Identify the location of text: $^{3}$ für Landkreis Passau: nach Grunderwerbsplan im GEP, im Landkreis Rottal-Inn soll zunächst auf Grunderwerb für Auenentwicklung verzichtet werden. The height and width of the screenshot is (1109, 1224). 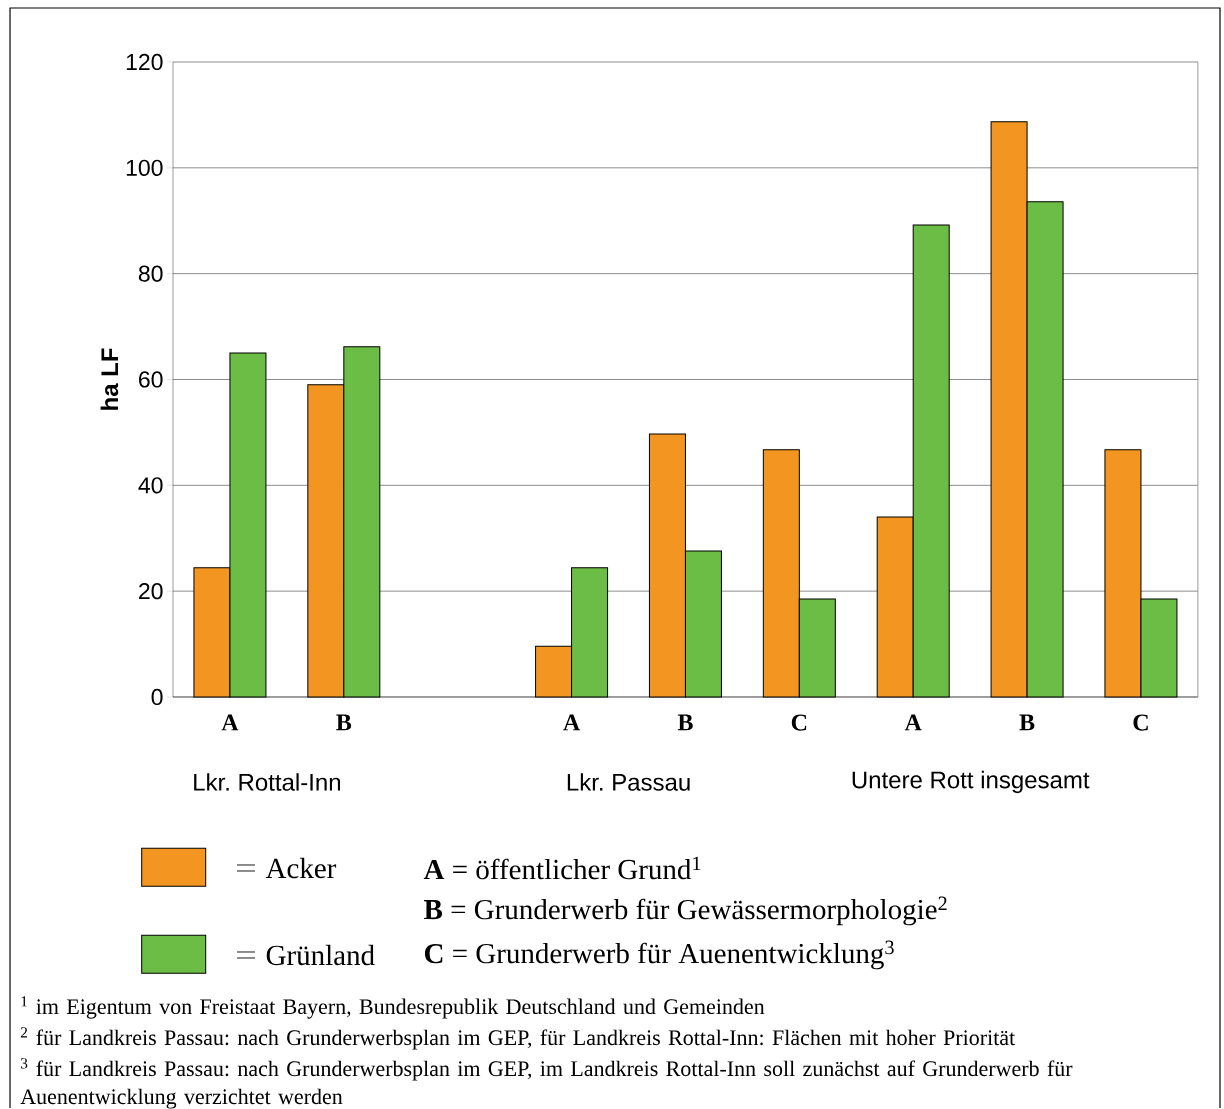
(546, 1083).